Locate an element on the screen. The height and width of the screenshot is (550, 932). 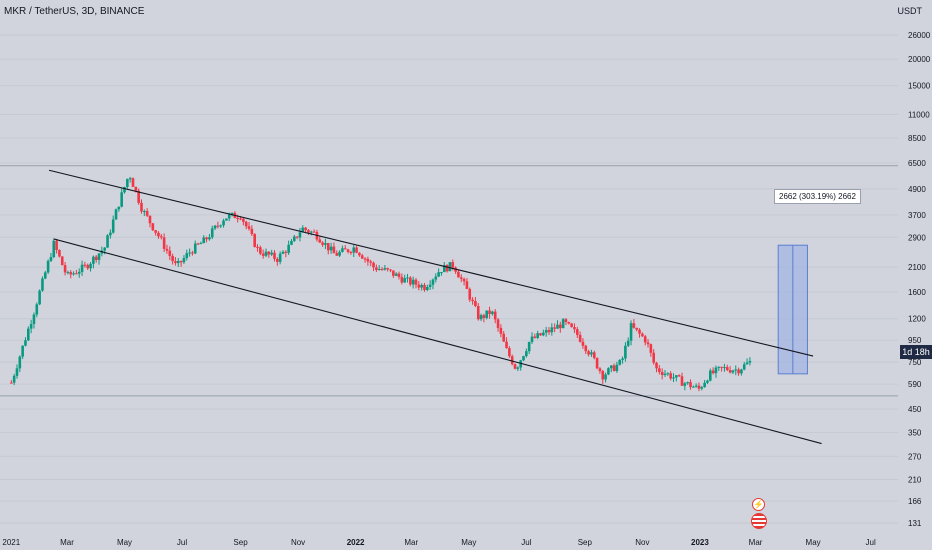
x-tick-label: Mar is located at coordinates (411, 542).